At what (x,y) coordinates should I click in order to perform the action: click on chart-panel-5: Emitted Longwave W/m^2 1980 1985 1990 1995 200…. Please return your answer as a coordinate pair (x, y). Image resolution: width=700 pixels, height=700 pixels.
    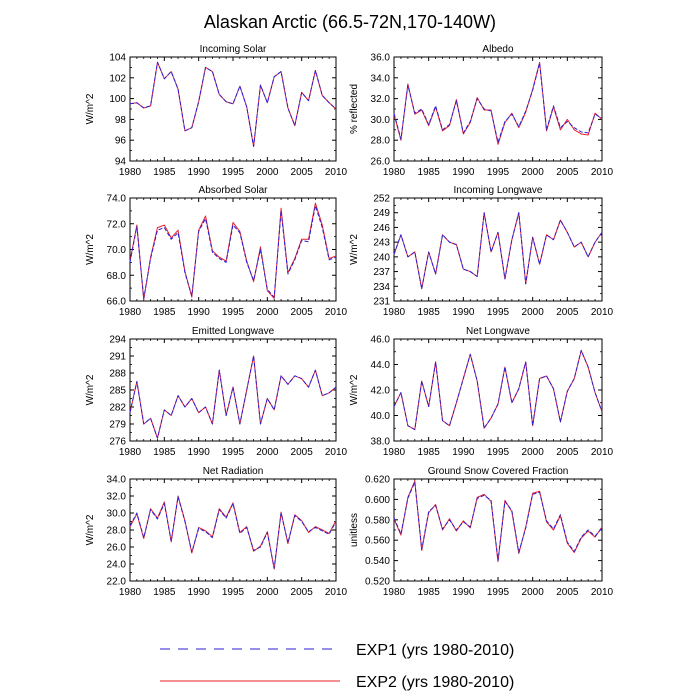
    Looking at the image, I should click on (216, 392).